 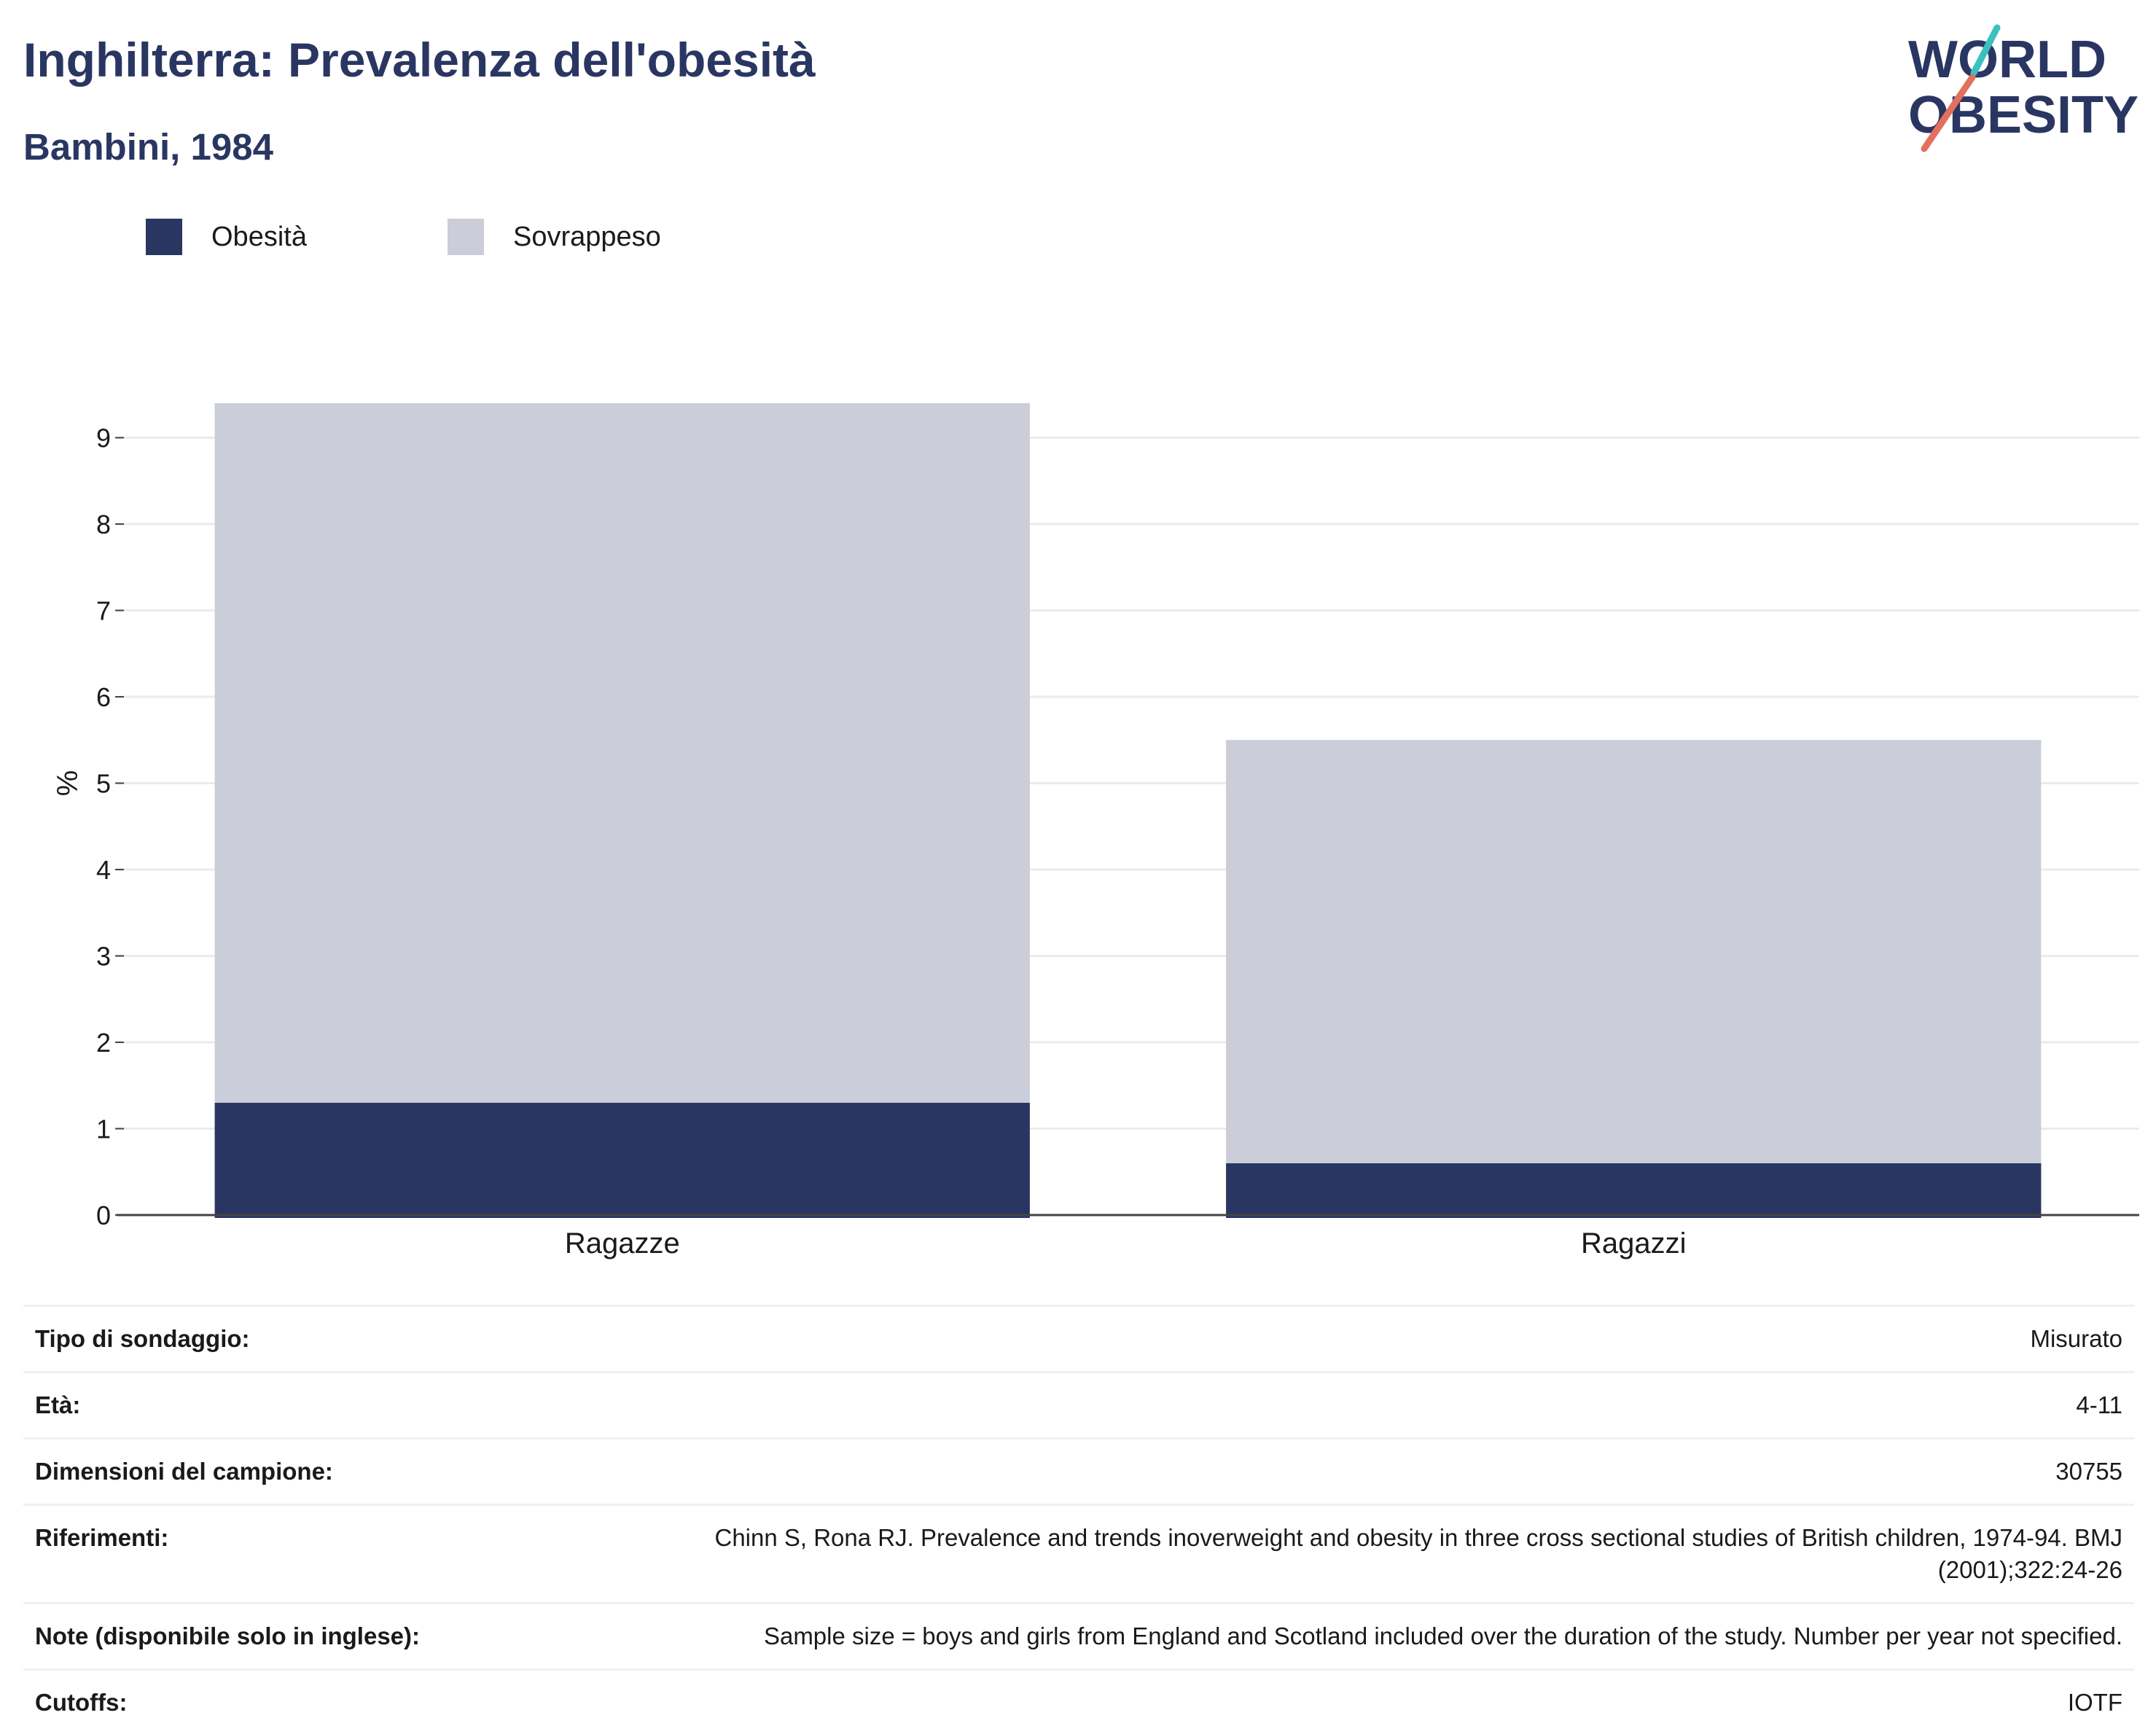 What do you see at coordinates (66, 783) in the screenshot?
I see `y-axis-label: %` at bounding box center [66, 783].